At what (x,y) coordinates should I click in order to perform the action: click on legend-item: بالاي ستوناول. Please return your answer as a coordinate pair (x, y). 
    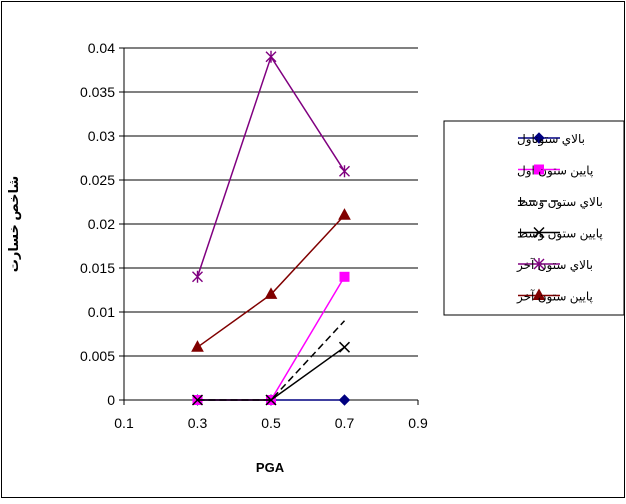
    Looking at the image, I should click on (551, 139).